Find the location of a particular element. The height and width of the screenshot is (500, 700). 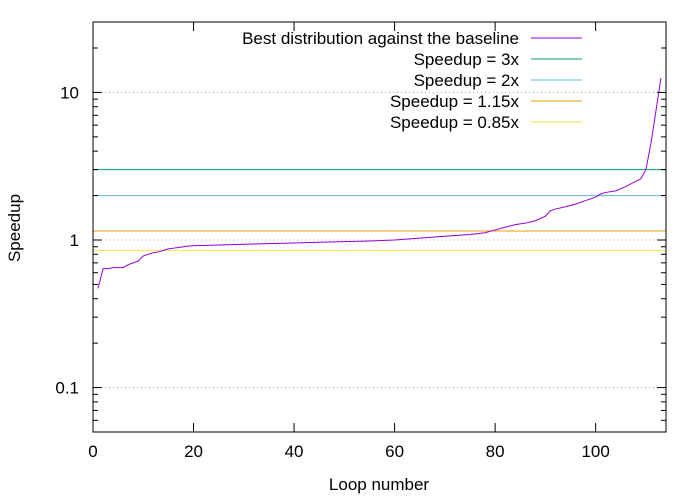

constant-speedup-lines is located at coordinates (379, 210).